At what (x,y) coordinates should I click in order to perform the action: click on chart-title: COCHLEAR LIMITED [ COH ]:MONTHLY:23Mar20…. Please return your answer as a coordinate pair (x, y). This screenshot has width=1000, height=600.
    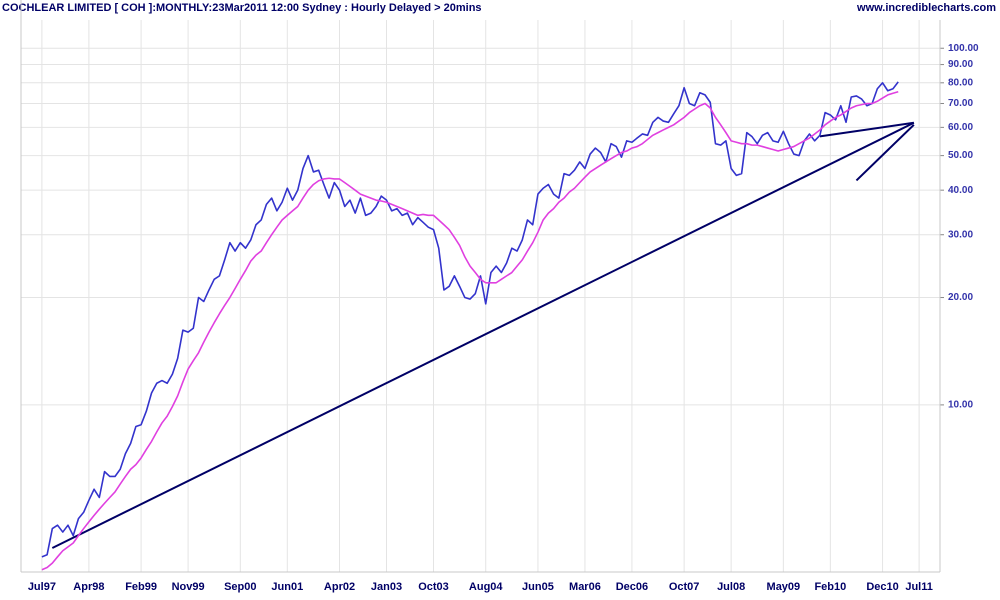
    Looking at the image, I should click on (242, 8).